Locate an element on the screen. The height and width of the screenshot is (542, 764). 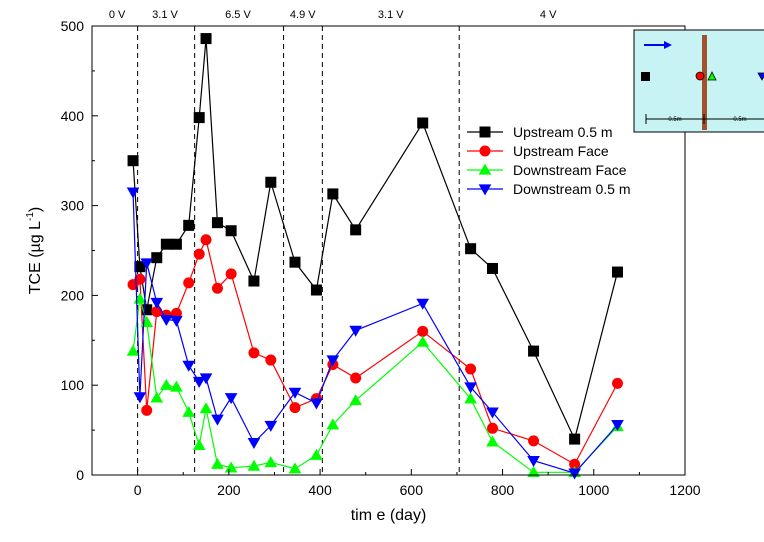
y-tick-label-5: 500 is located at coordinates (73, 26).